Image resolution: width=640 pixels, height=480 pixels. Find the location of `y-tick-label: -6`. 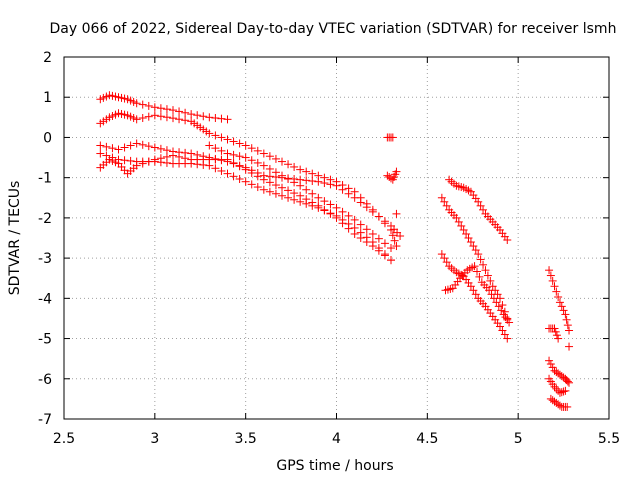

y-tick-label: -6 is located at coordinates (45, 380).